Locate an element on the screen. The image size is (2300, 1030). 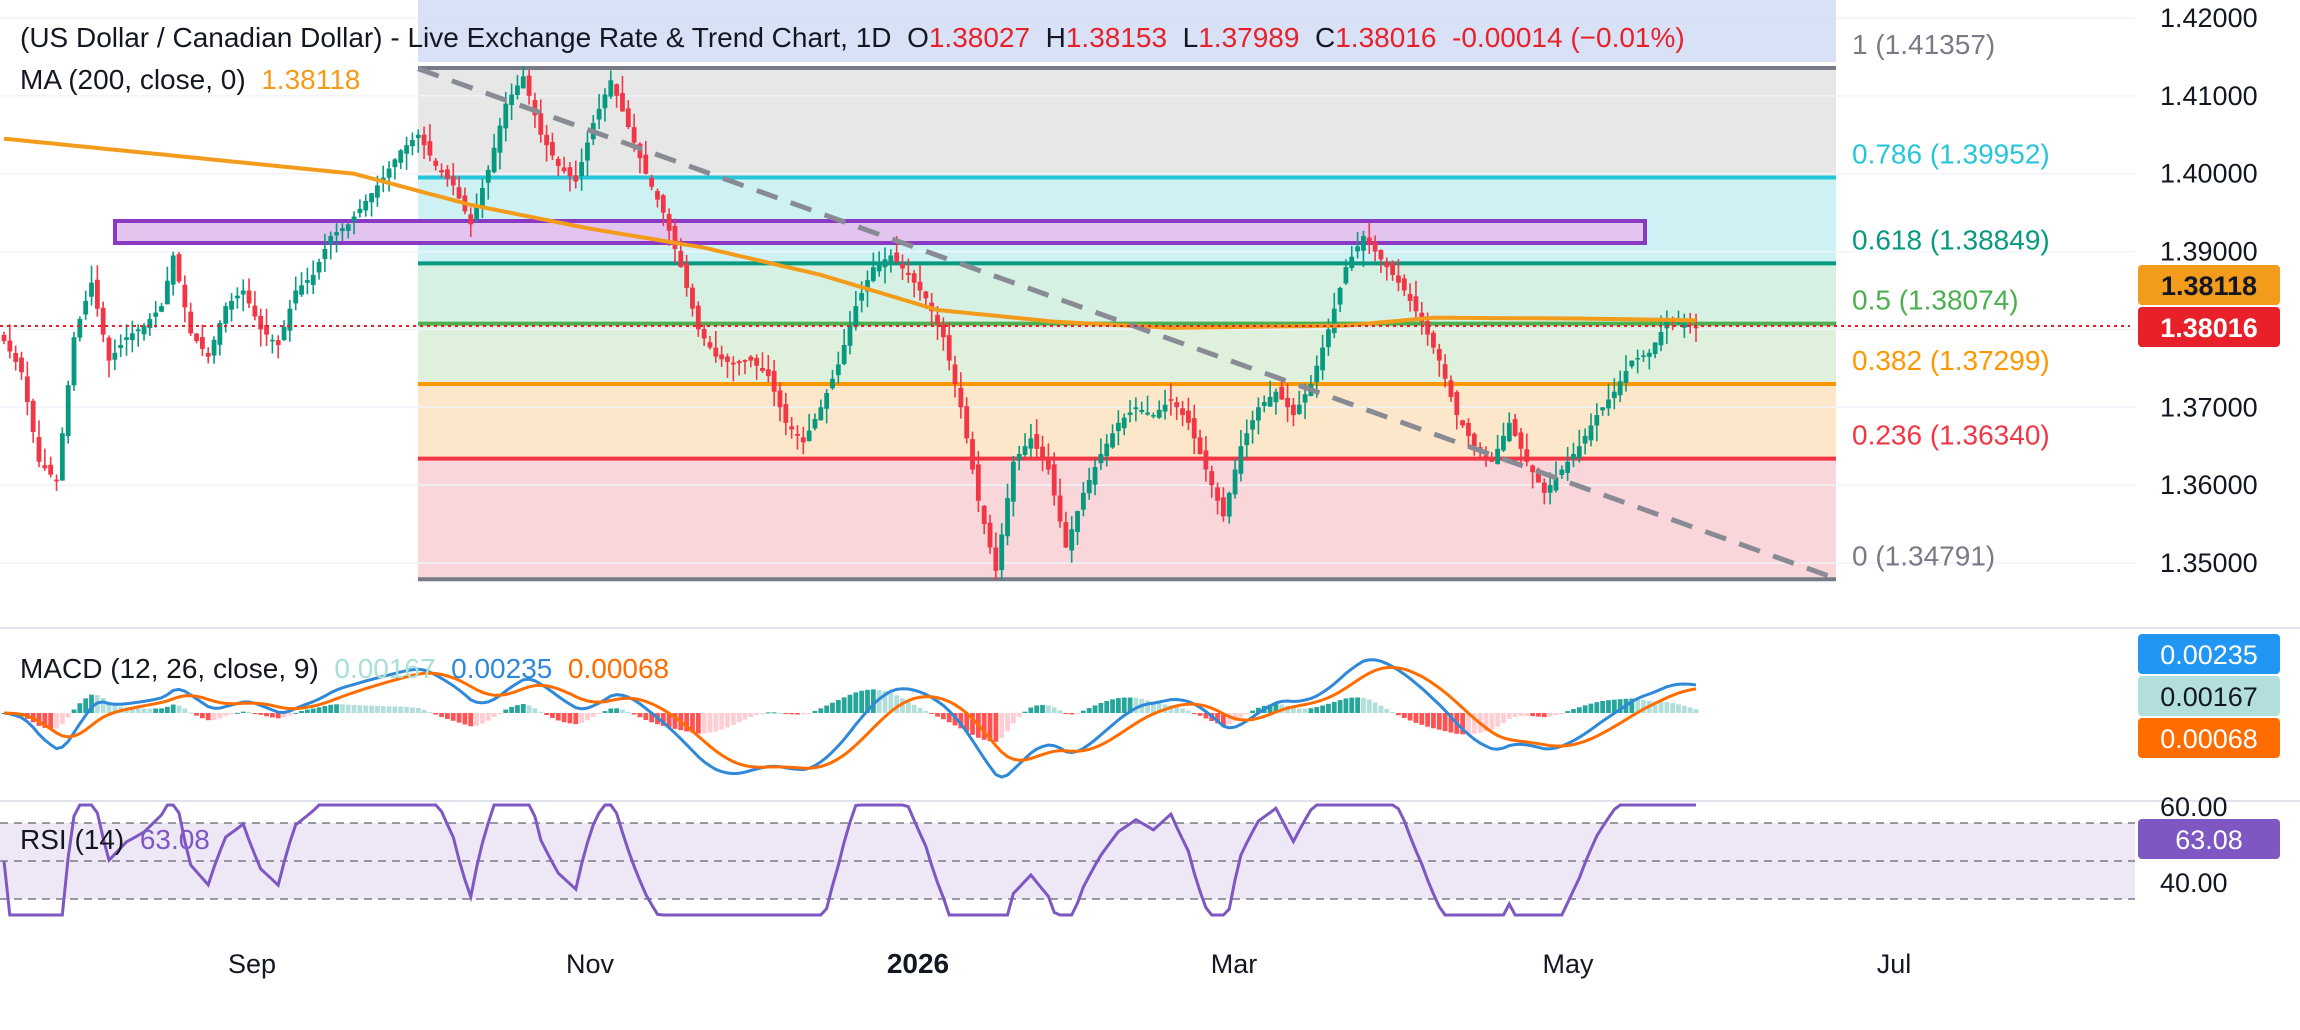
resistance-zone is located at coordinates (880, 232).